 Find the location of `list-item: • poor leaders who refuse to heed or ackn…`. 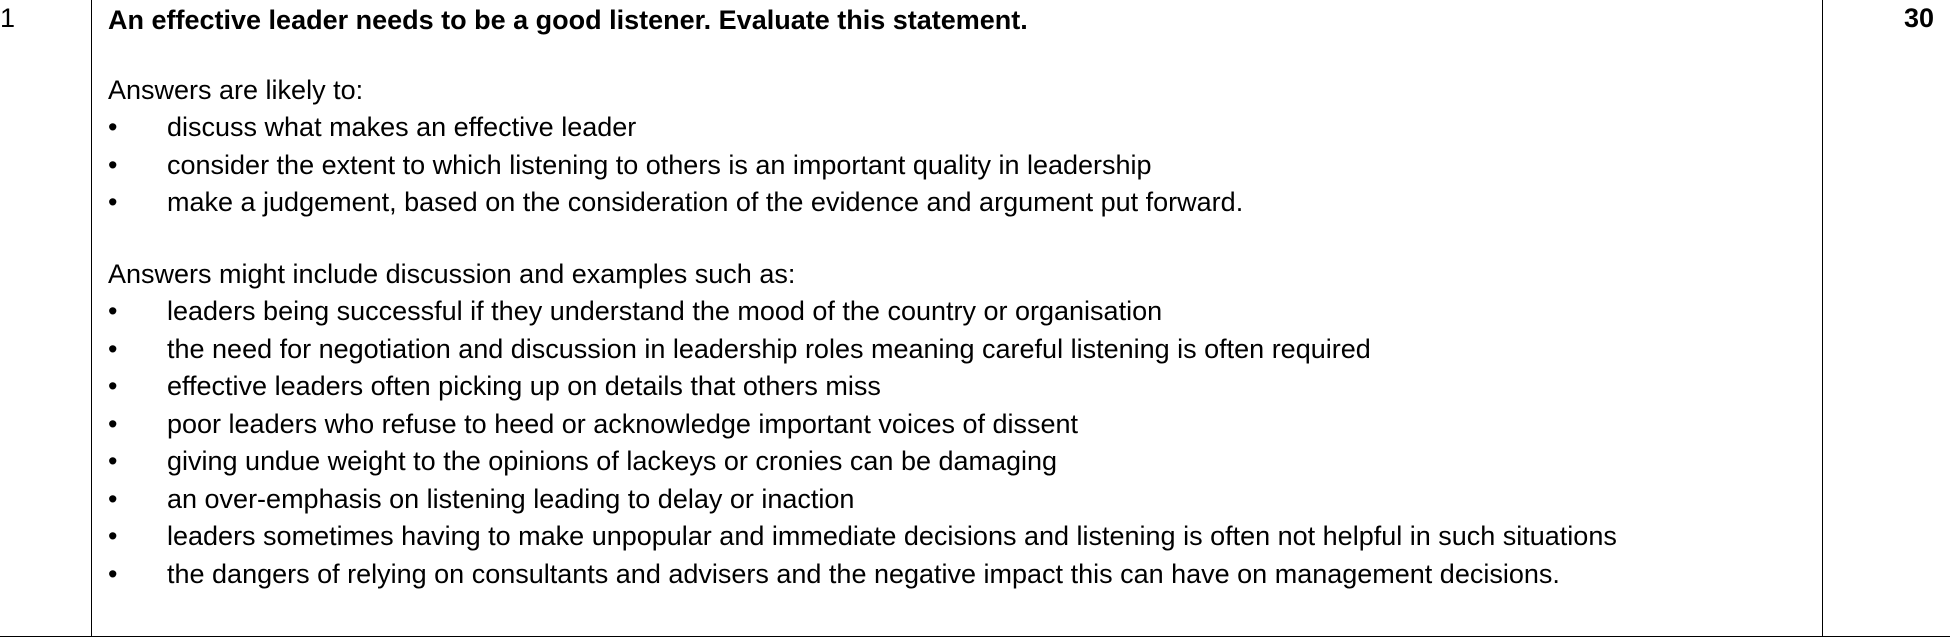

list-item: • poor leaders who refuse to heed or ackn… is located at coordinates (958, 425).